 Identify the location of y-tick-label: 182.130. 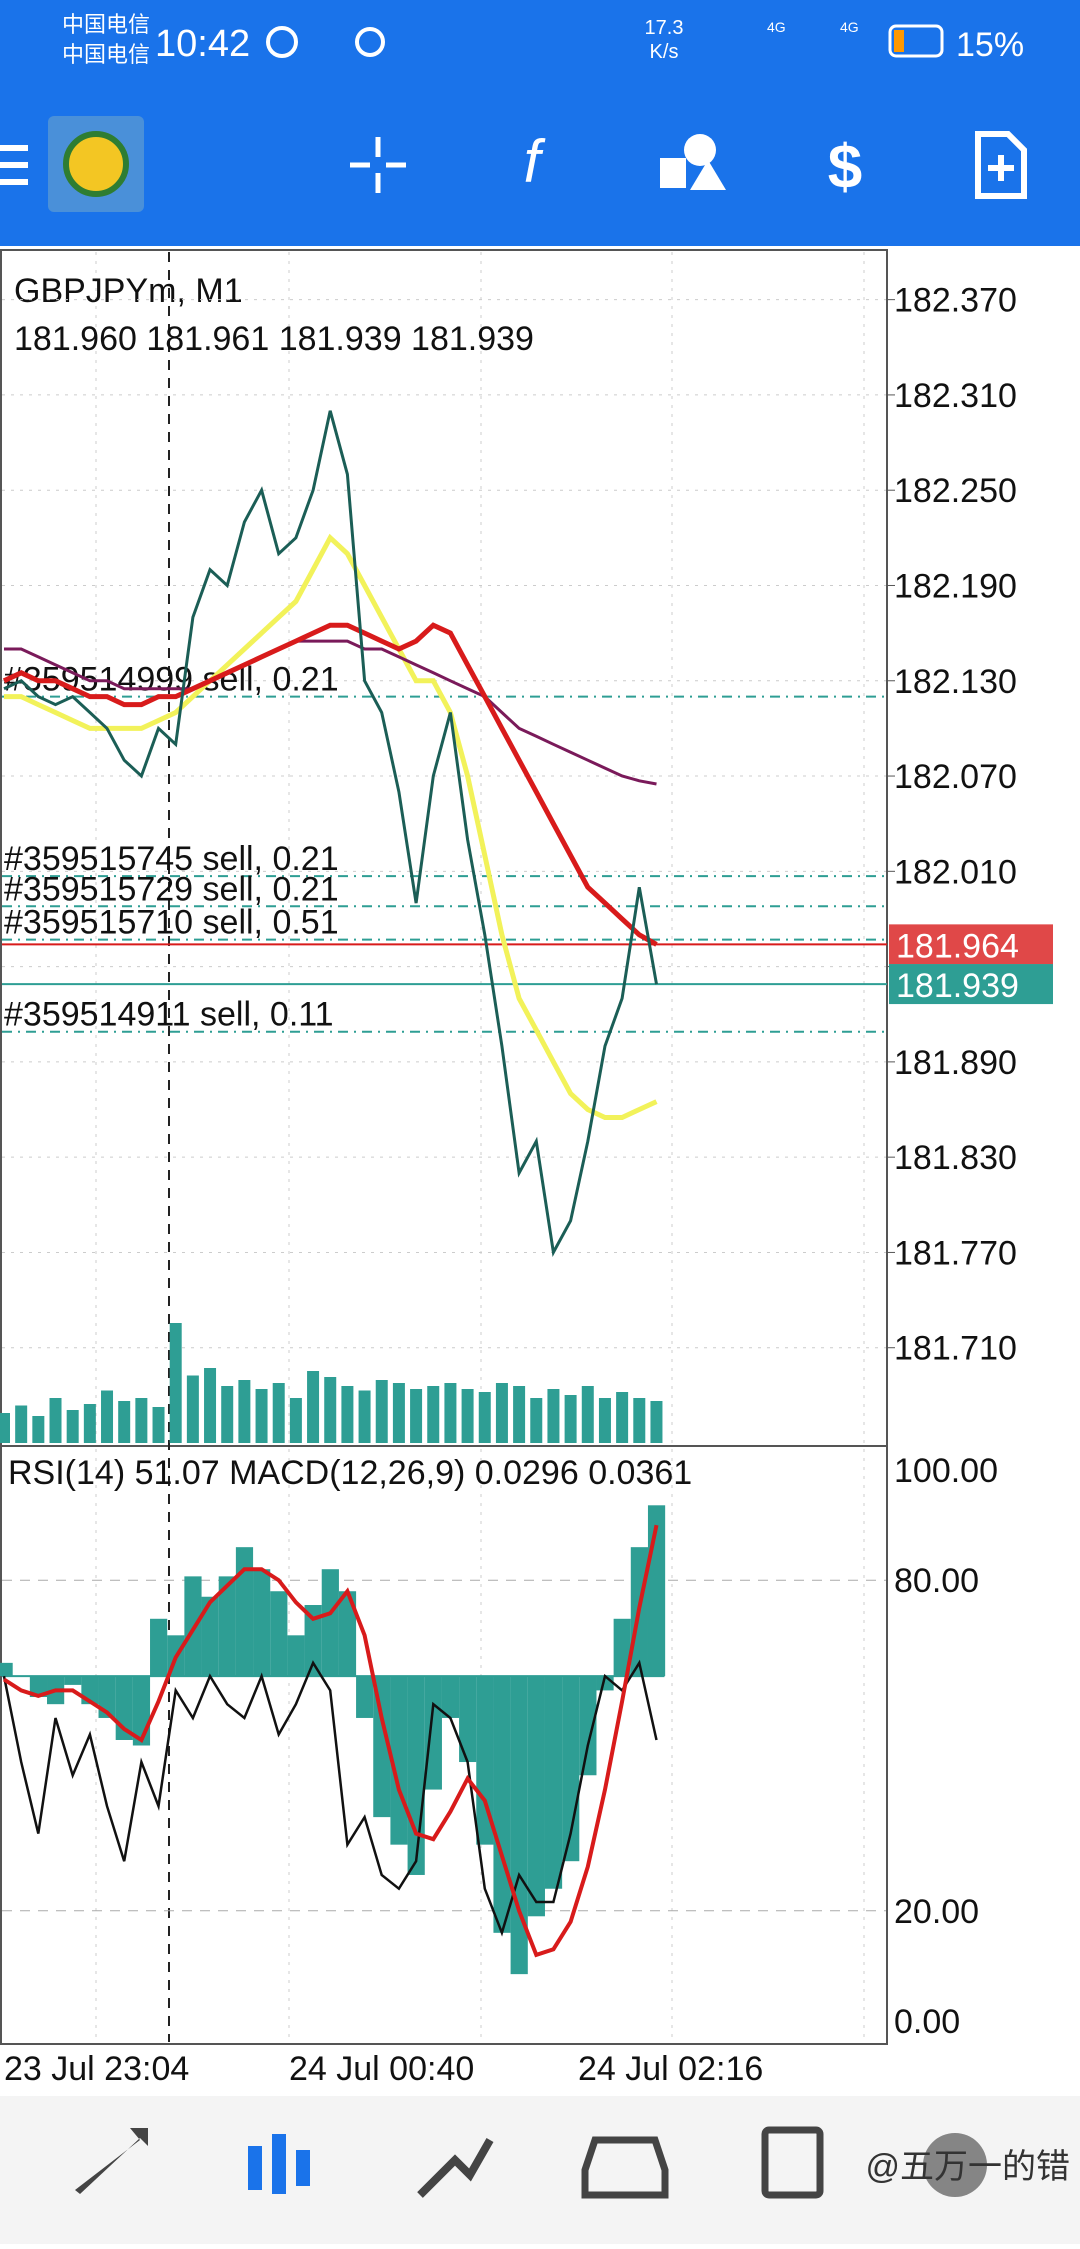
(955, 682).